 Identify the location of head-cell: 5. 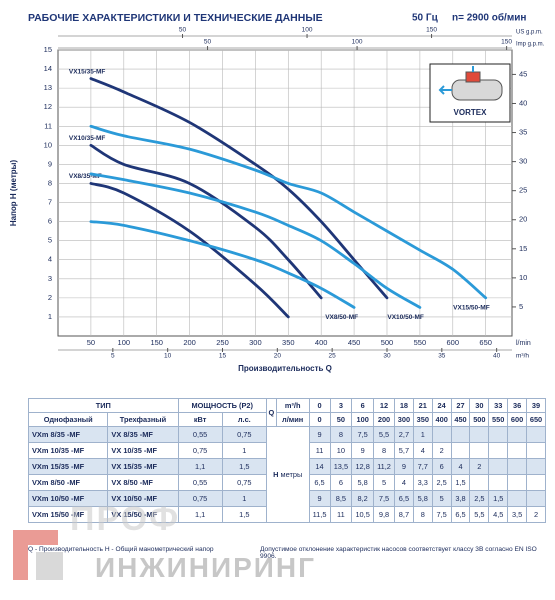
(384, 482).